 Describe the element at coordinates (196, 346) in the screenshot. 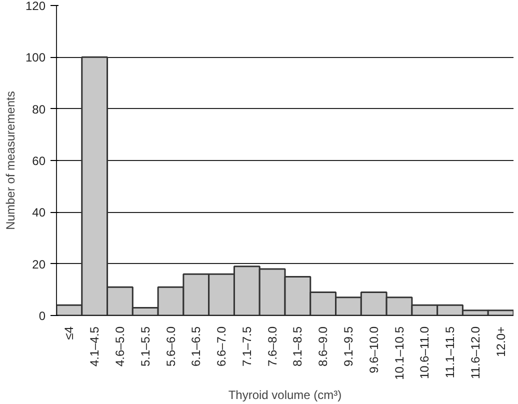

I see `x-tick-label: 6.1–6.5` at that location.